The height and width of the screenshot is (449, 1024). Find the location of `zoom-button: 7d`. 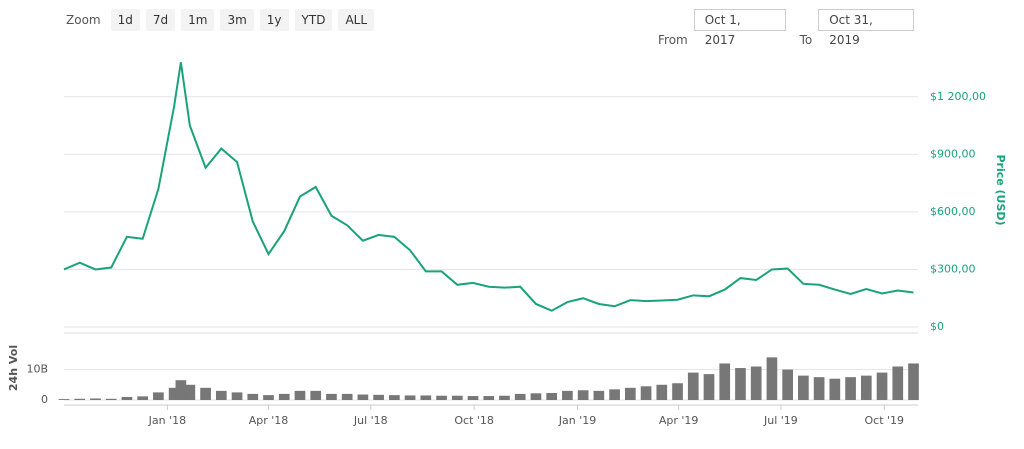

zoom-button: 7d is located at coordinates (160, 20).